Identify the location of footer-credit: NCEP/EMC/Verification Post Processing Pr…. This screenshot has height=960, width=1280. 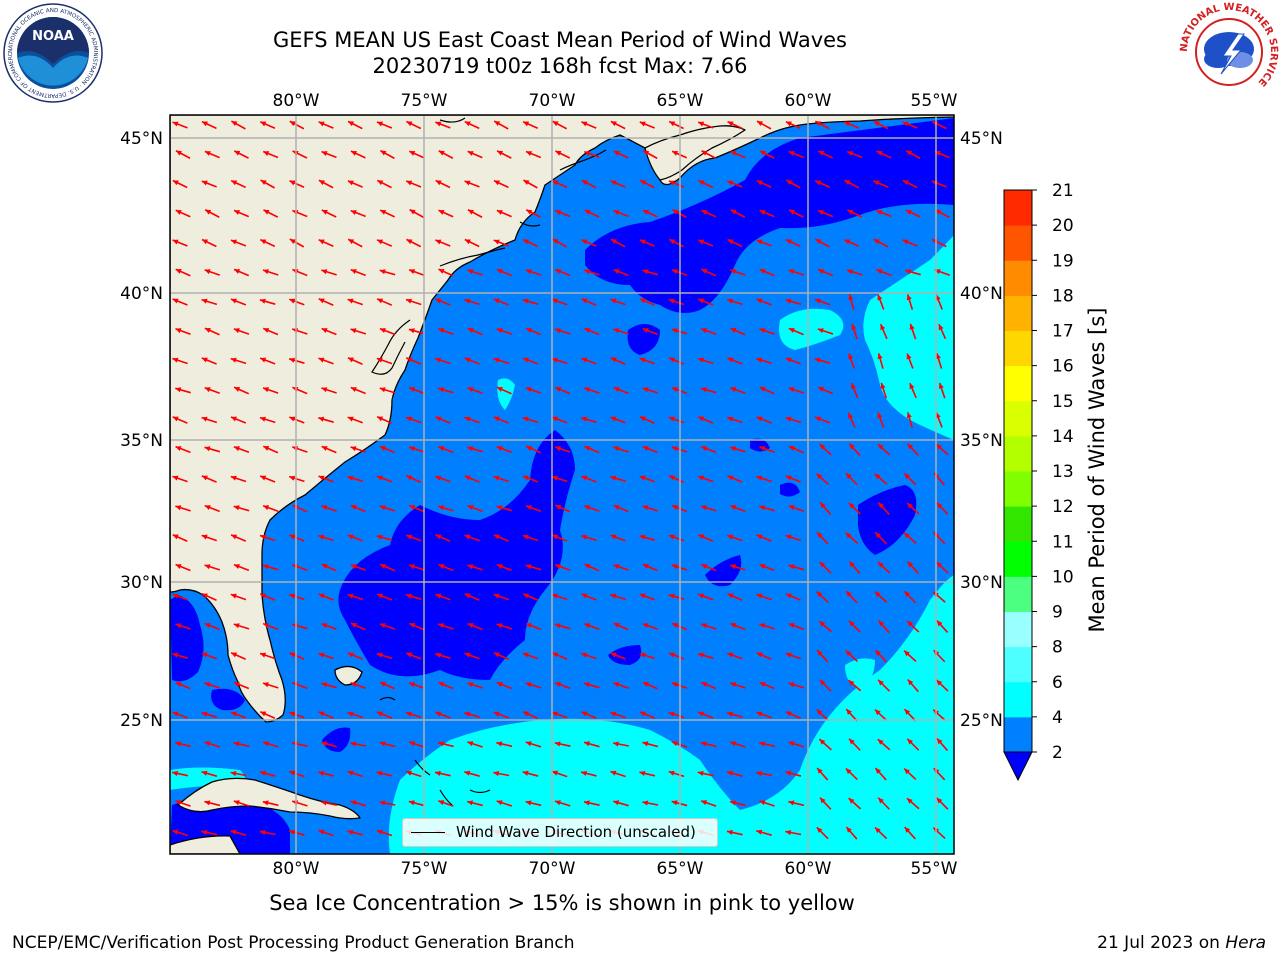
(293, 943).